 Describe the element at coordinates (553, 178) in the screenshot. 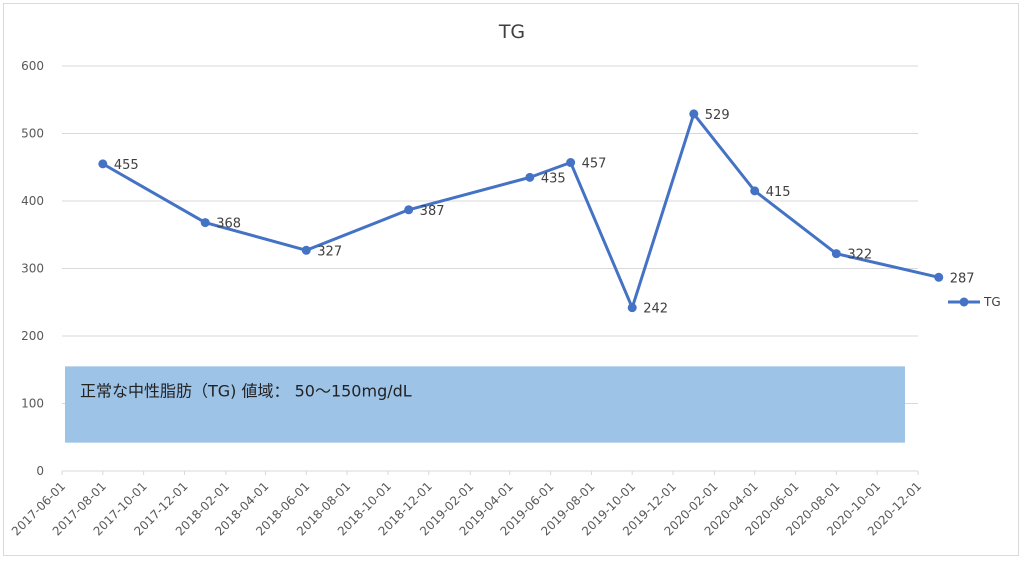

I see `data-label: 435` at that location.